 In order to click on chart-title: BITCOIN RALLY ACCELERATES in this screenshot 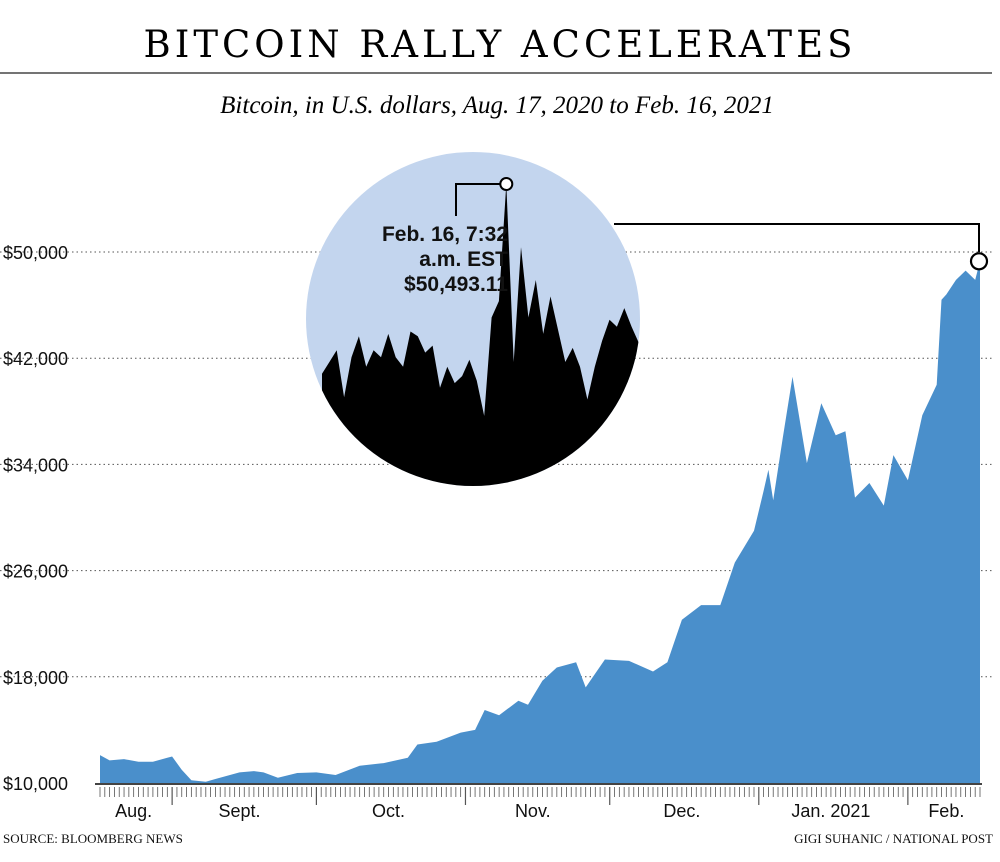, I will do `click(500, 44)`.